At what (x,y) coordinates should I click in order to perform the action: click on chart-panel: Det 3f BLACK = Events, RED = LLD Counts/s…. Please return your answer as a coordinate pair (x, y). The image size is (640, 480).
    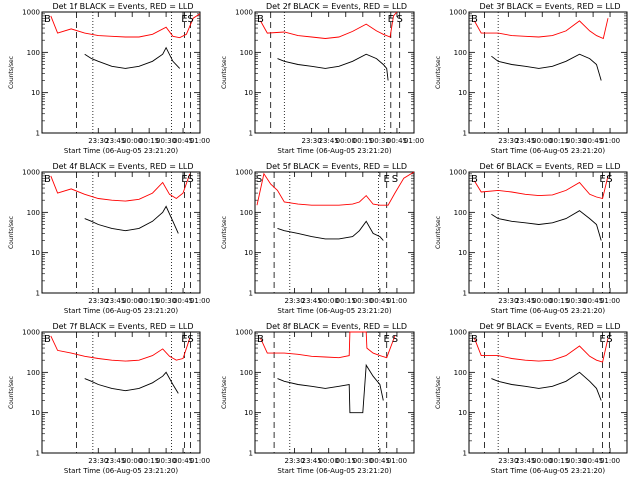
    Looking at the image, I should click on (531, 78).